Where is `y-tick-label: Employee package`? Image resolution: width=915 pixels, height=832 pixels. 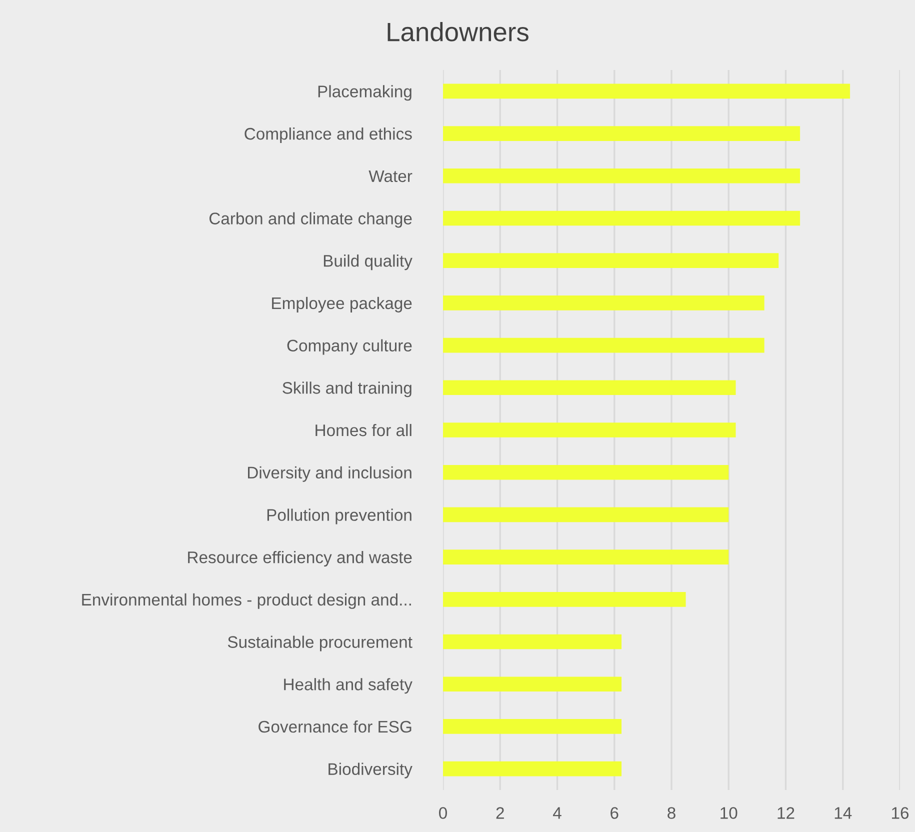
y-tick-label: Employee package is located at coordinates (342, 304).